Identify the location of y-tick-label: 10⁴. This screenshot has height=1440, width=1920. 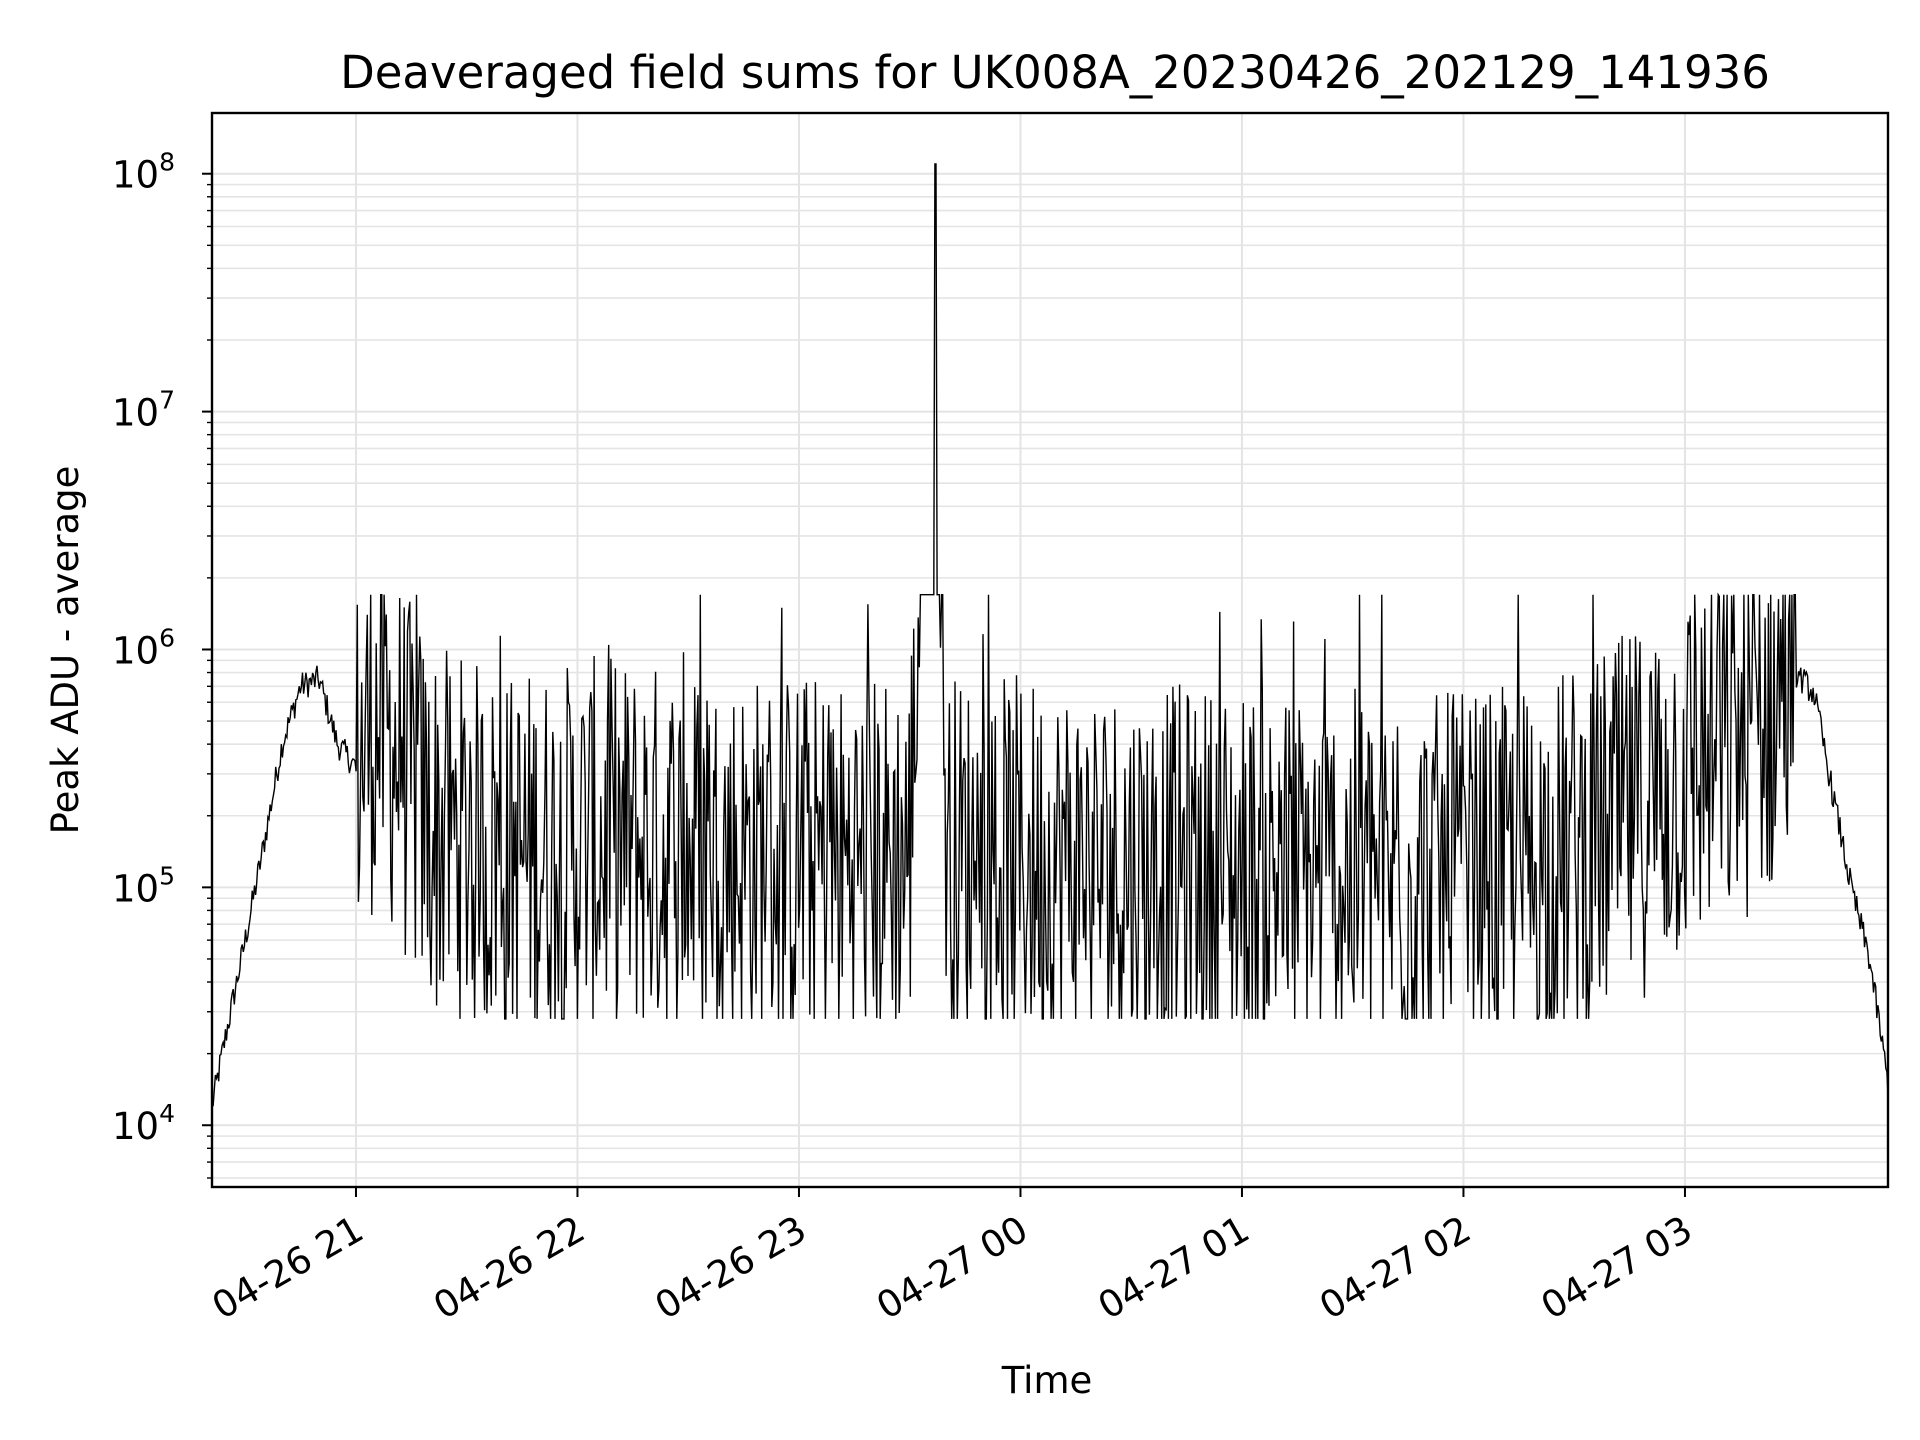
(143, 1123).